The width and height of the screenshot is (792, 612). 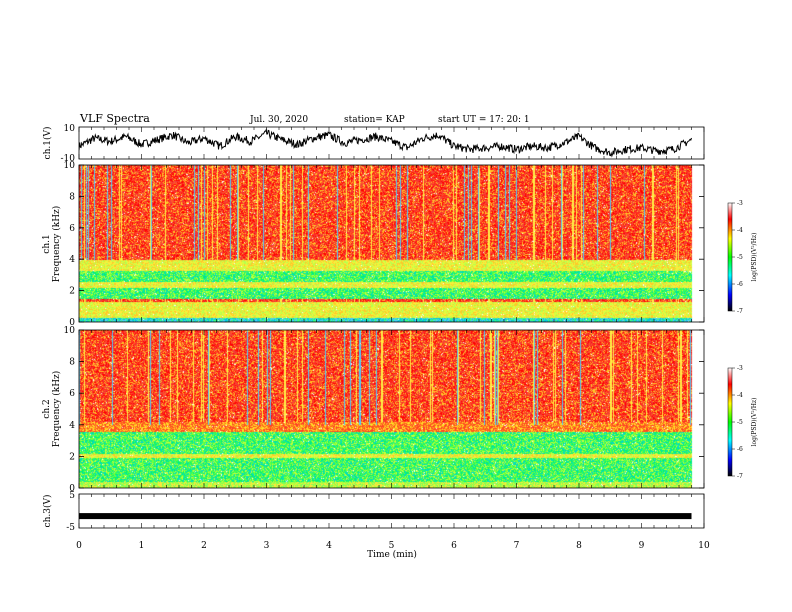 What do you see at coordinates (754, 257) in the screenshot?
I see `ch1-colorbar-label: log(PSD)(V²/Hz)` at bounding box center [754, 257].